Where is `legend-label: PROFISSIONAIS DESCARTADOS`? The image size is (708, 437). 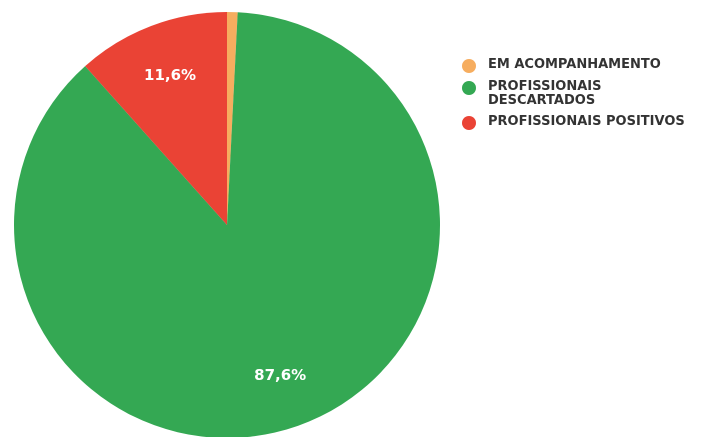
legend-label: PROFISSIONAIS DESCARTADOS is located at coordinates (545, 93).